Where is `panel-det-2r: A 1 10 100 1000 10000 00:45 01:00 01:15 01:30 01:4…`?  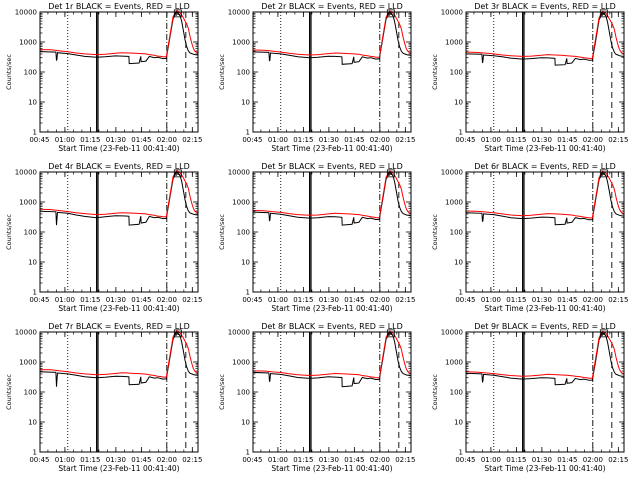
panel-det-2r: A 1 10 100 1000 10000 00:45 01:00 01:15 01:30 01:4… is located at coordinates (316, 77).